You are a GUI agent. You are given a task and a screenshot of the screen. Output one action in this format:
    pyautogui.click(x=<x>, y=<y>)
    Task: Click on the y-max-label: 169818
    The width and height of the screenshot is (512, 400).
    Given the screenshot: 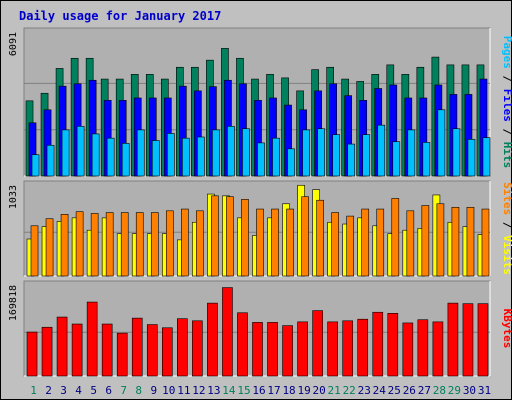 What is the action you would take?
    pyautogui.click(x=13, y=303)
    